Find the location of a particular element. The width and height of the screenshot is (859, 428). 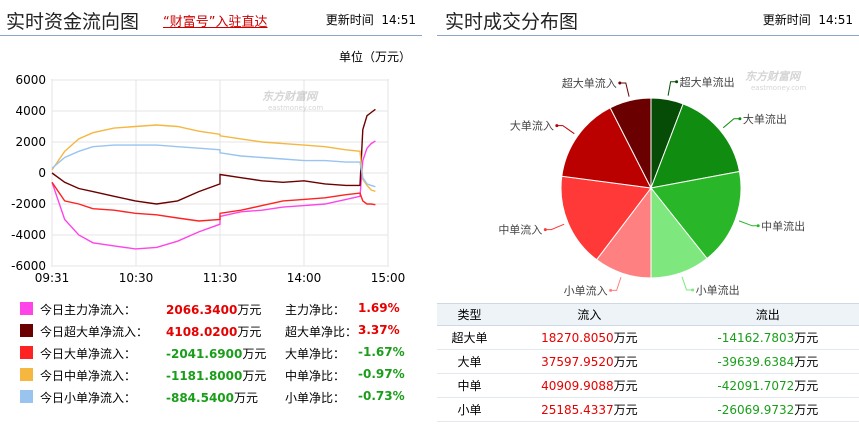

flow-table-header: 类型 流入 流出 is located at coordinates (648, 314).